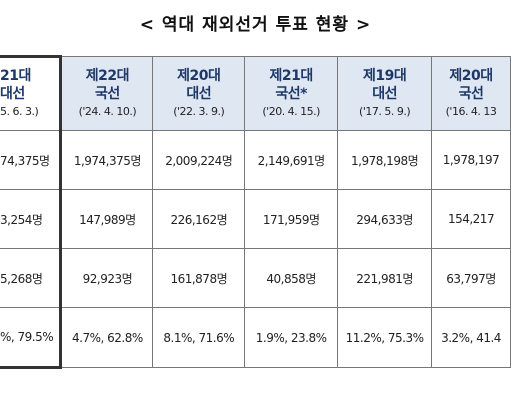  I want to click on column-header: 제20대 대선 ('22. 3. 9.), so click(199, 93).